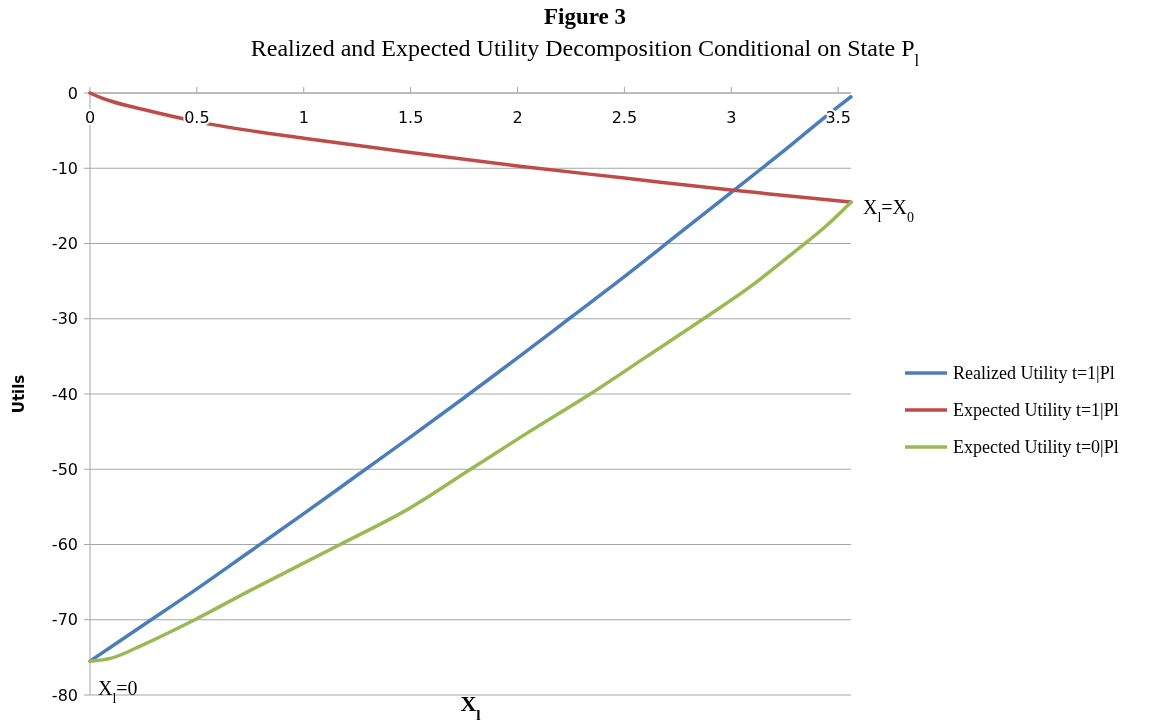  Describe the element at coordinates (585, 52) in the screenshot. I see `chart-subtitle: Realized and Expected Utility Decomposition Conditional on State P$_{l}$` at that location.